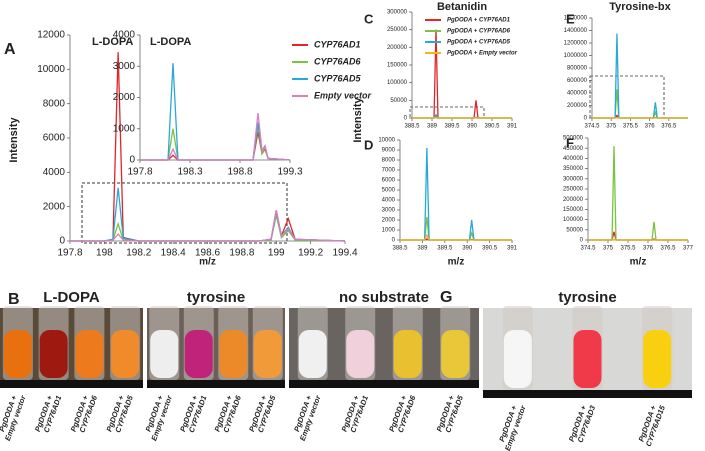 This screenshot has height=451, width=705. What do you see at coordinates (628, 249) in the screenshot?
I see `x-tick-label: 375.5` at bounding box center [628, 249].